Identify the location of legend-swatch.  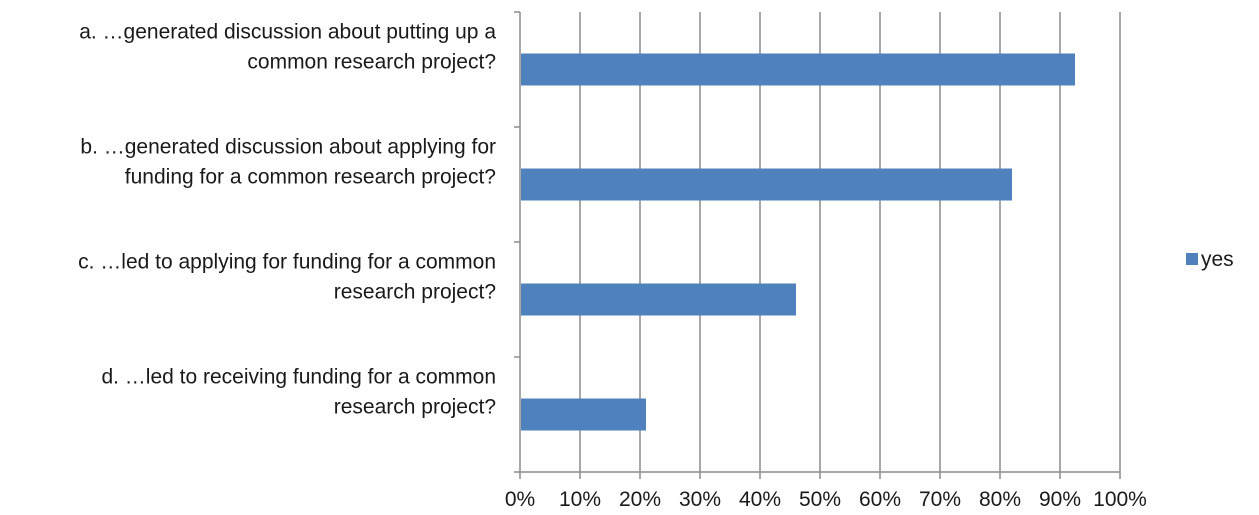
(1192, 259).